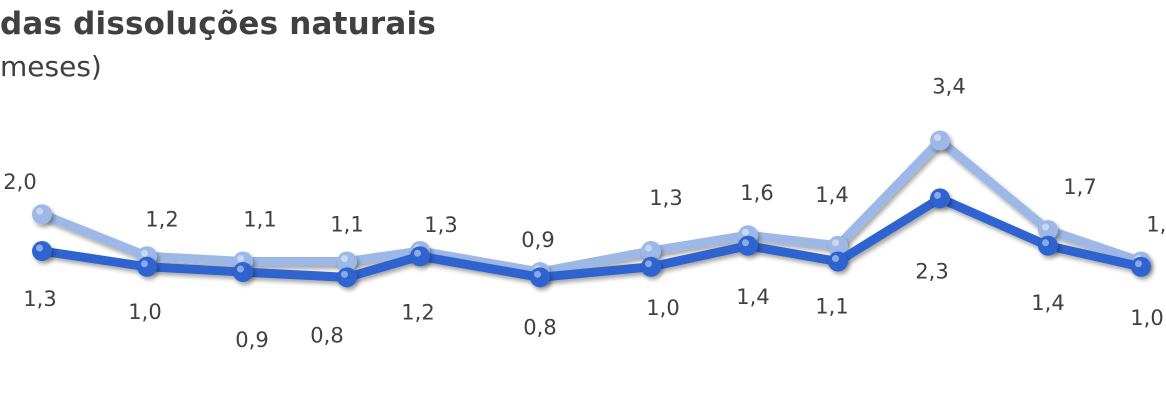 The height and width of the screenshot is (413, 1166). I want to click on data-label: 1,6, so click(756, 193).